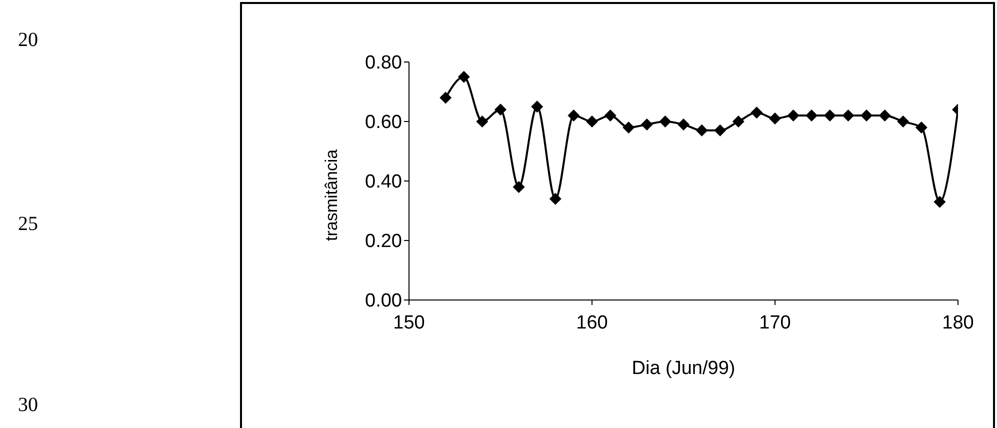 This screenshot has height=428, width=997. Describe the element at coordinates (958, 323) in the screenshot. I see `x-tick-label: 180` at that location.